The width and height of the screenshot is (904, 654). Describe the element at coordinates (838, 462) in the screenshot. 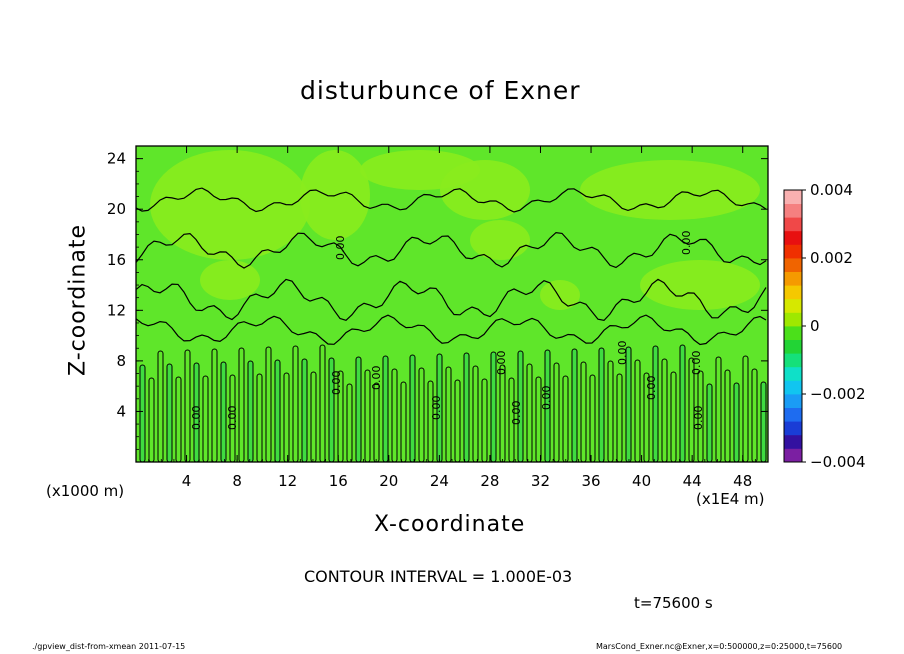

I see `colorbar-tick-label: −0.004` at that location.